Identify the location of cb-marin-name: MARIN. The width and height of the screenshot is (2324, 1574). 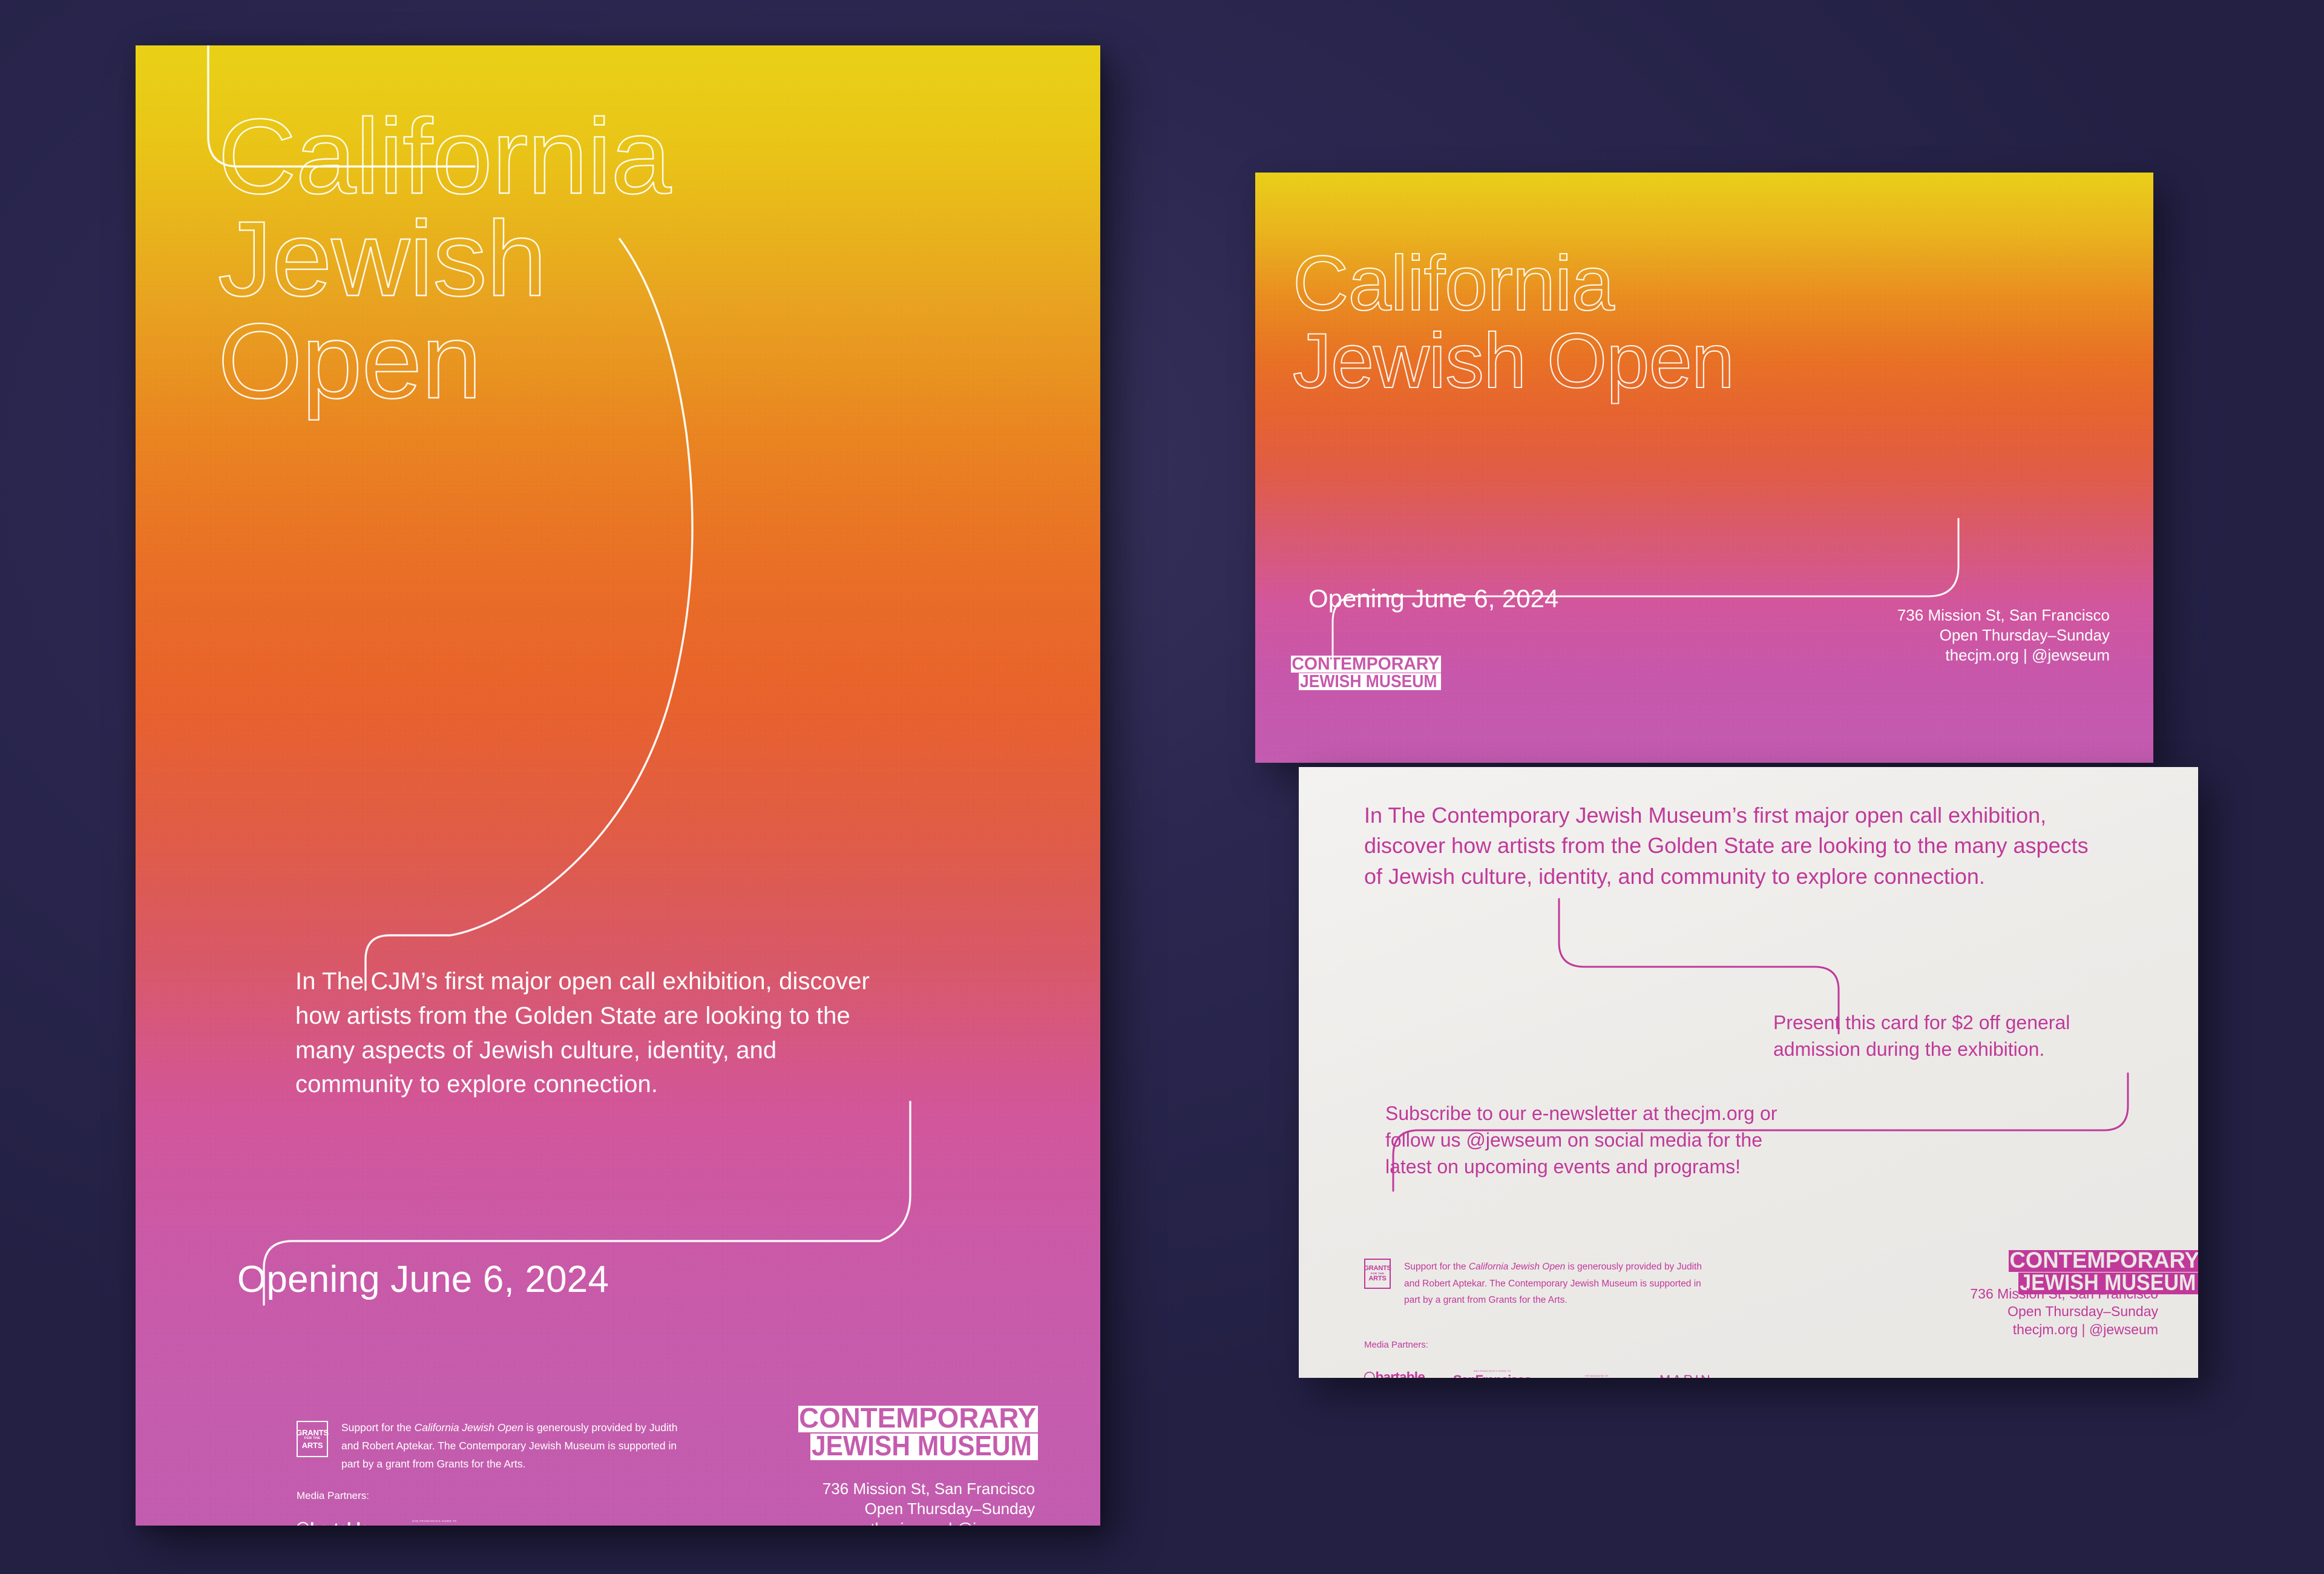
(1685, 1376).